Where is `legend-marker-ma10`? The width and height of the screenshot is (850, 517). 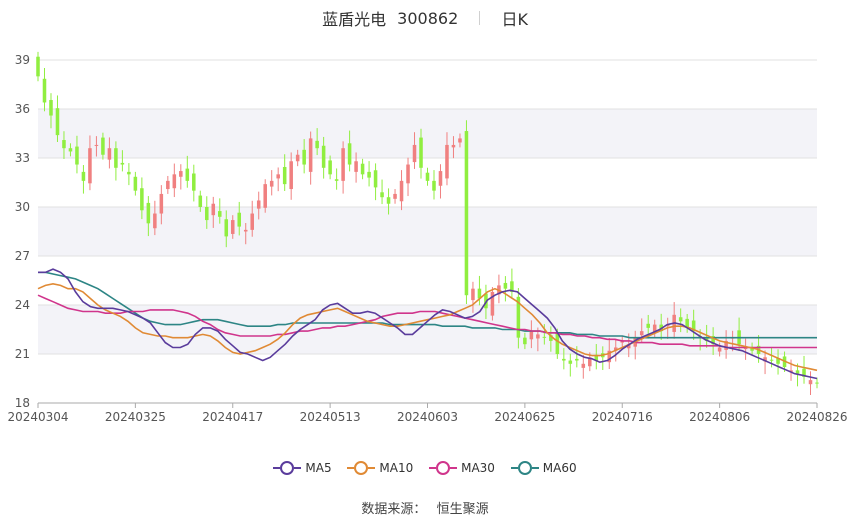
legend-marker-ma10 is located at coordinates (361, 468).